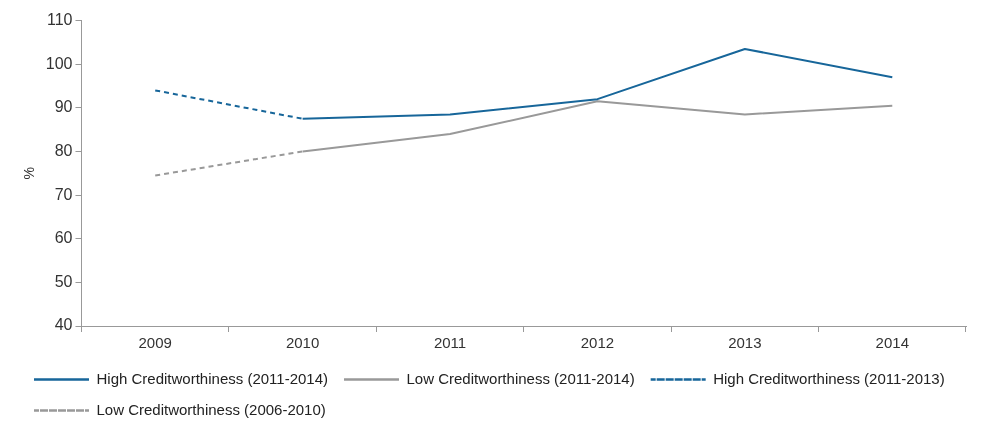  I want to click on x-tick-label: 2013, so click(745, 343).